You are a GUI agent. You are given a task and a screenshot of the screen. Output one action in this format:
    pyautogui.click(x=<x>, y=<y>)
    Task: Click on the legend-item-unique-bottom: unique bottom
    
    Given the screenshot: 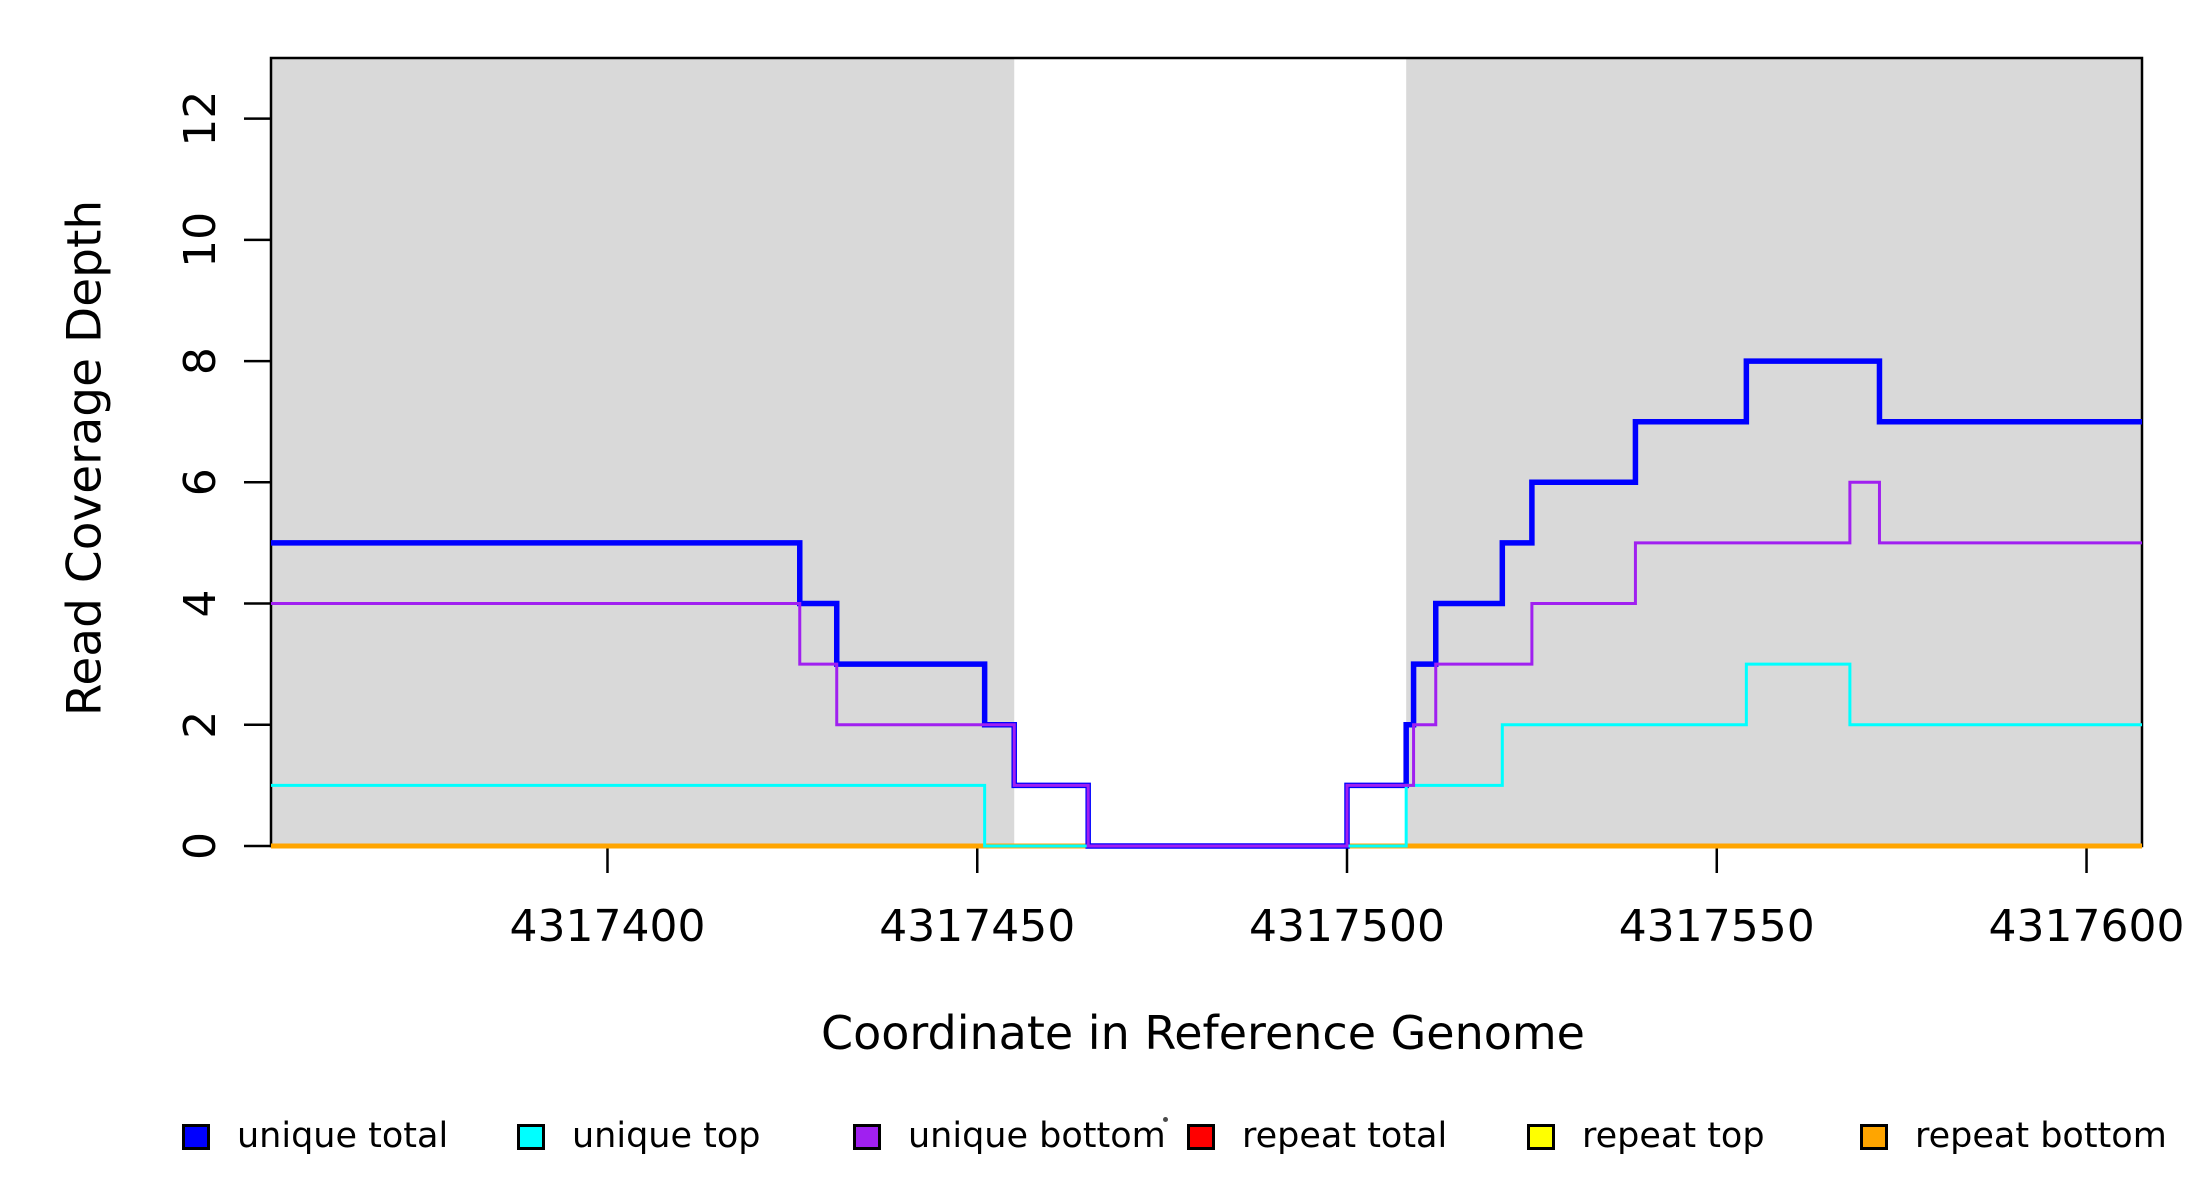 What is the action you would take?
    pyautogui.click(x=1009, y=1136)
    